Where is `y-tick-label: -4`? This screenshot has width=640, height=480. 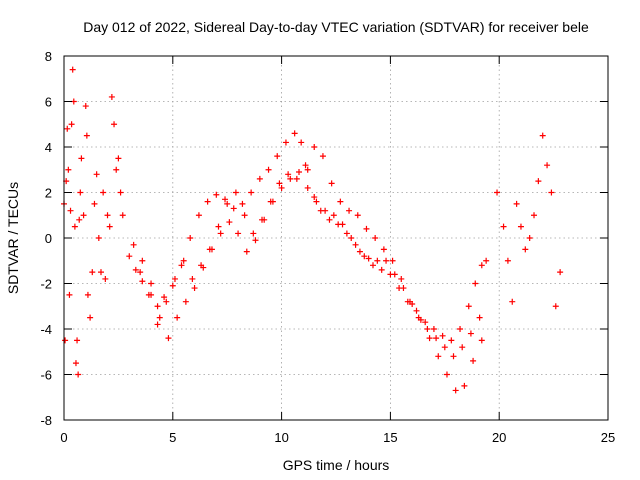 y-tick-label: -4 is located at coordinates (46, 329).